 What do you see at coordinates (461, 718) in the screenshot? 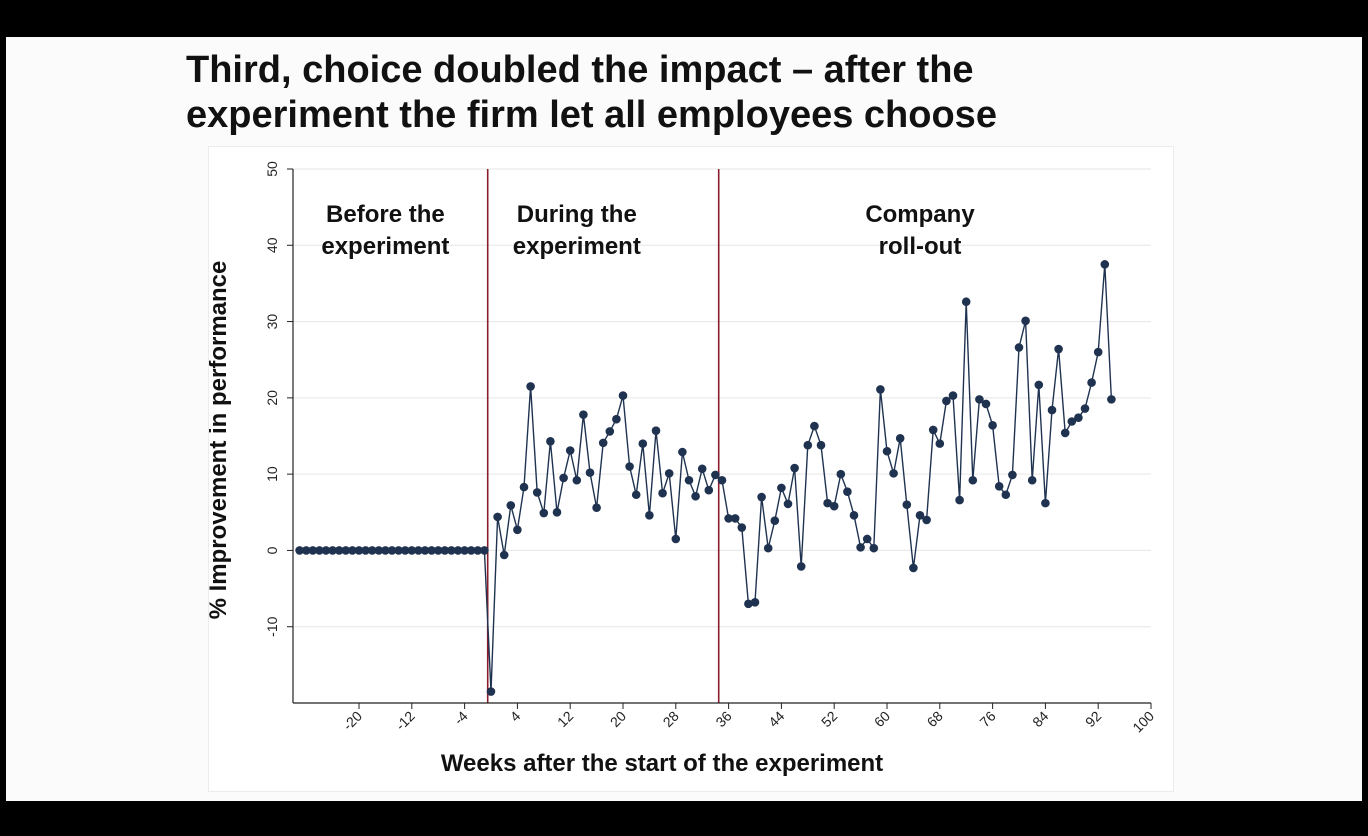
I see `x-tick-label: -4` at bounding box center [461, 718].